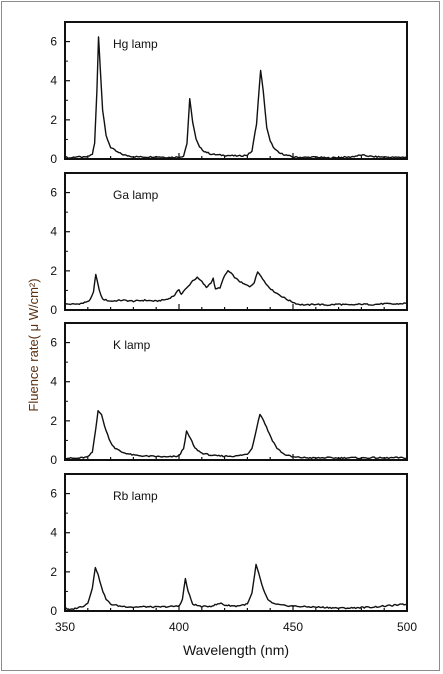 The image size is (443, 674). What do you see at coordinates (407, 627) in the screenshot?
I see `x-tick-label: 500` at bounding box center [407, 627].